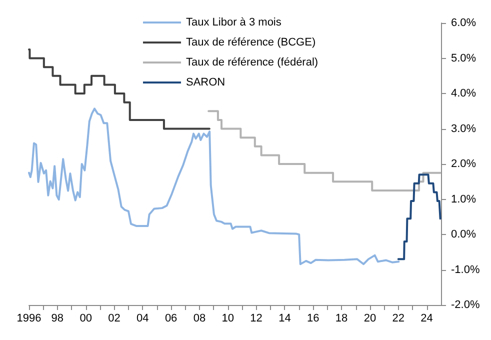 The image size is (491, 340). I want to click on x-tick-label: 10, so click(228, 318).